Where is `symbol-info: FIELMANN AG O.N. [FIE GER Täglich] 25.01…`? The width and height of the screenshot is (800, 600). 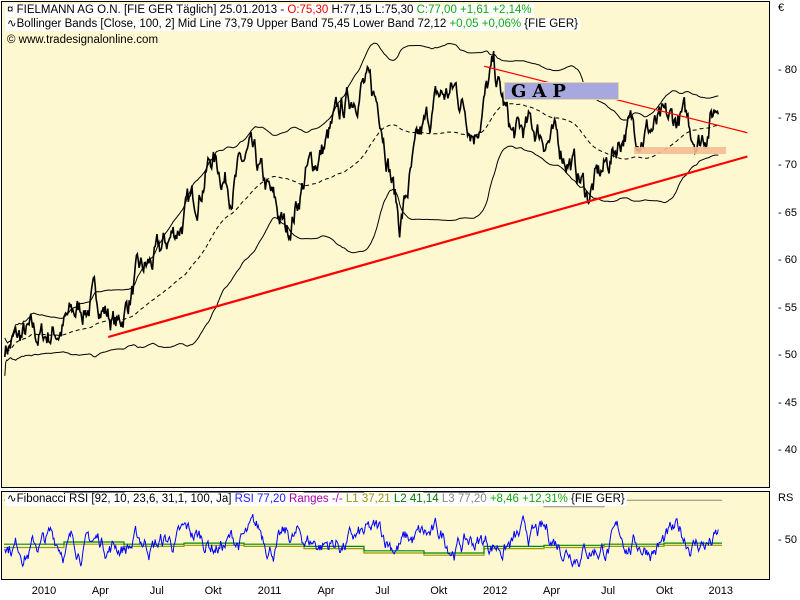
symbol-info: FIELMANN AG O.N. [FIE GER Täglich] 25.01… is located at coordinates (150, 10).